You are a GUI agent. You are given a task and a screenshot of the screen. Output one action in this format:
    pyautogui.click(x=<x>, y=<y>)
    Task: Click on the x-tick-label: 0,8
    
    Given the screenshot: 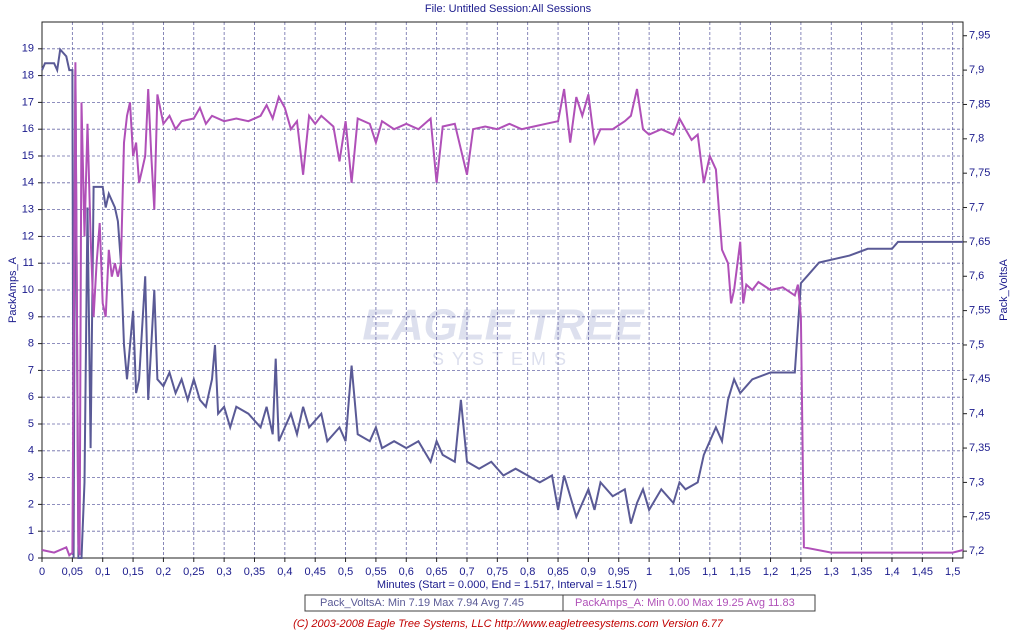 What is the action you would take?
    pyautogui.click(x=527, y=572)
    